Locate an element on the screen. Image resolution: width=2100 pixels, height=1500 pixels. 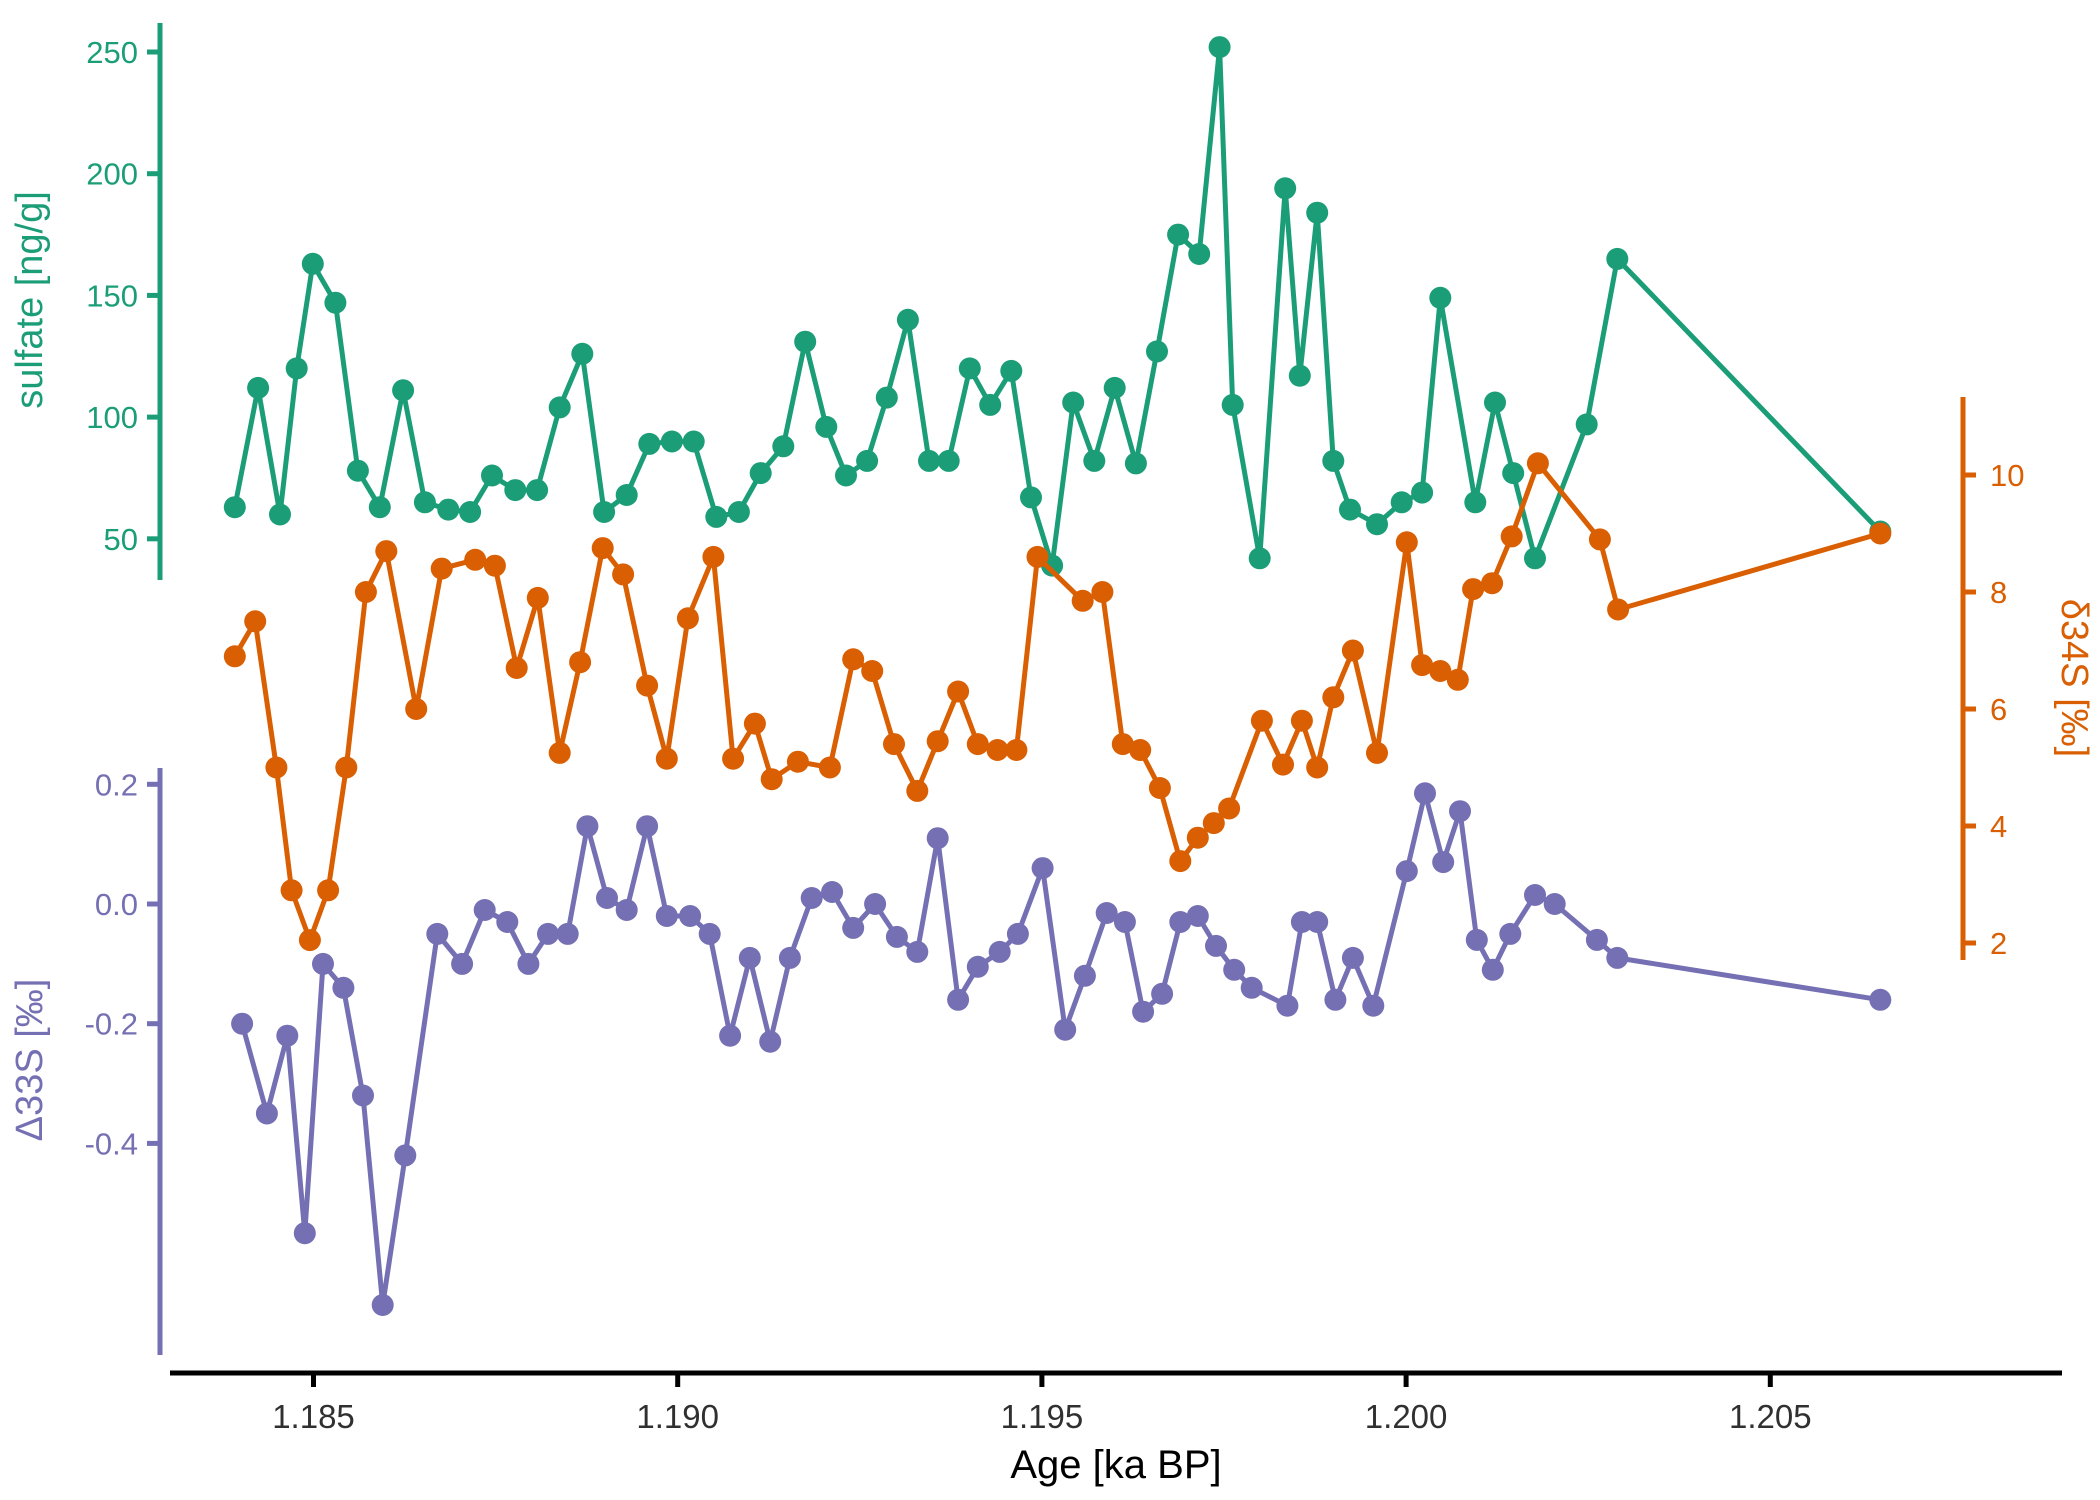
d34S-tick-label: 4 is located at coordinates (1998, 826).